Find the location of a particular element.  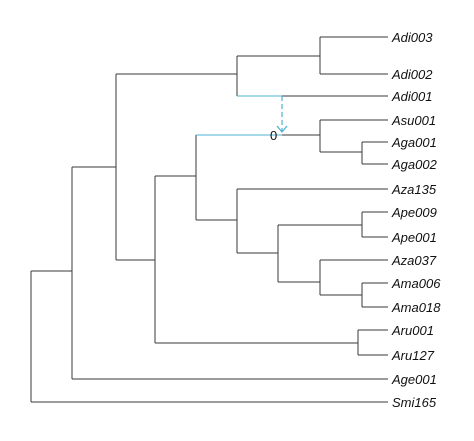

tip-label: Adi003 is located at coordinates (412, 37).